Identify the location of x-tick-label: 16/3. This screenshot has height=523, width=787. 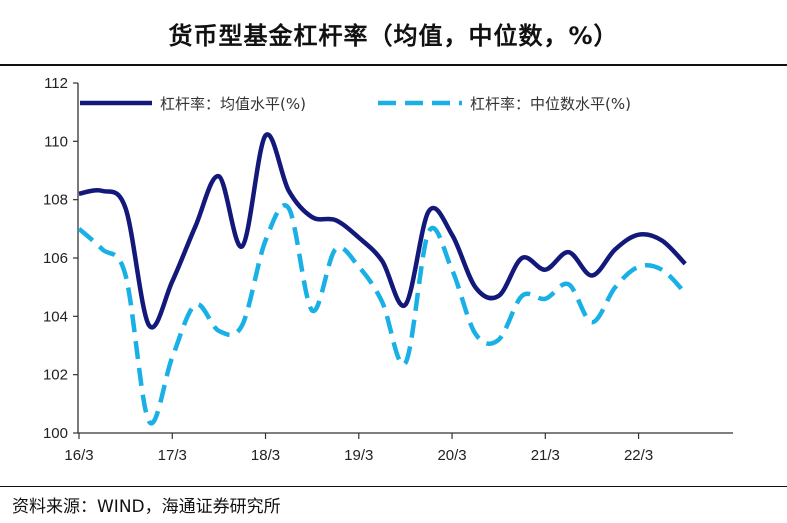
(78, 455).